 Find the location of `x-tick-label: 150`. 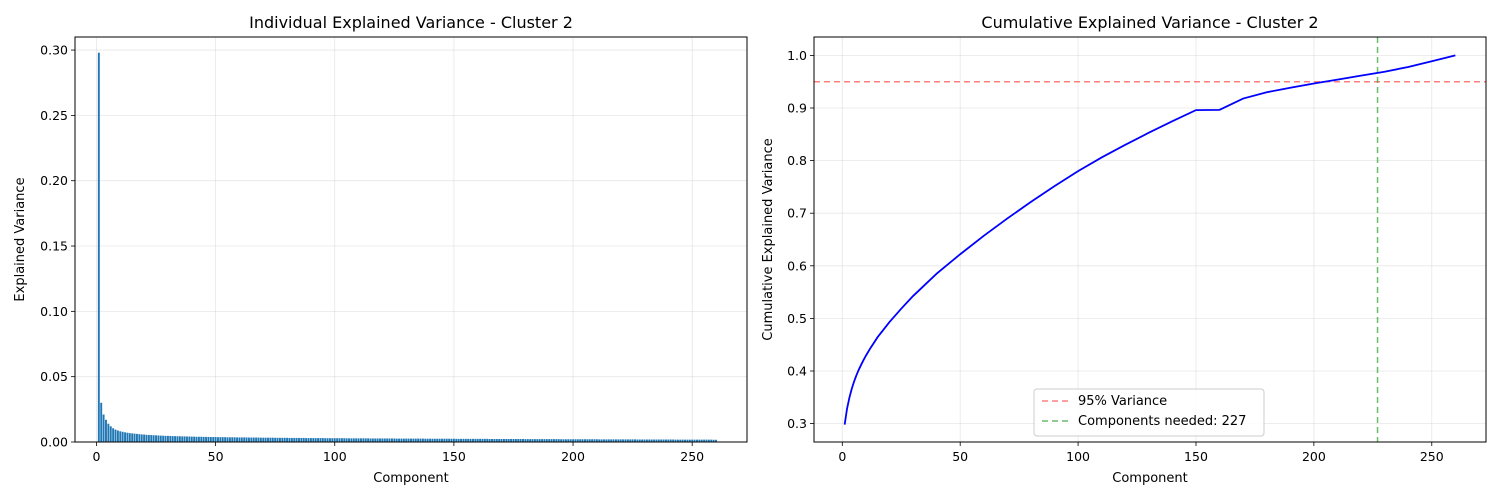

x-tick-label: 150 is located at coordinates (454, 456).